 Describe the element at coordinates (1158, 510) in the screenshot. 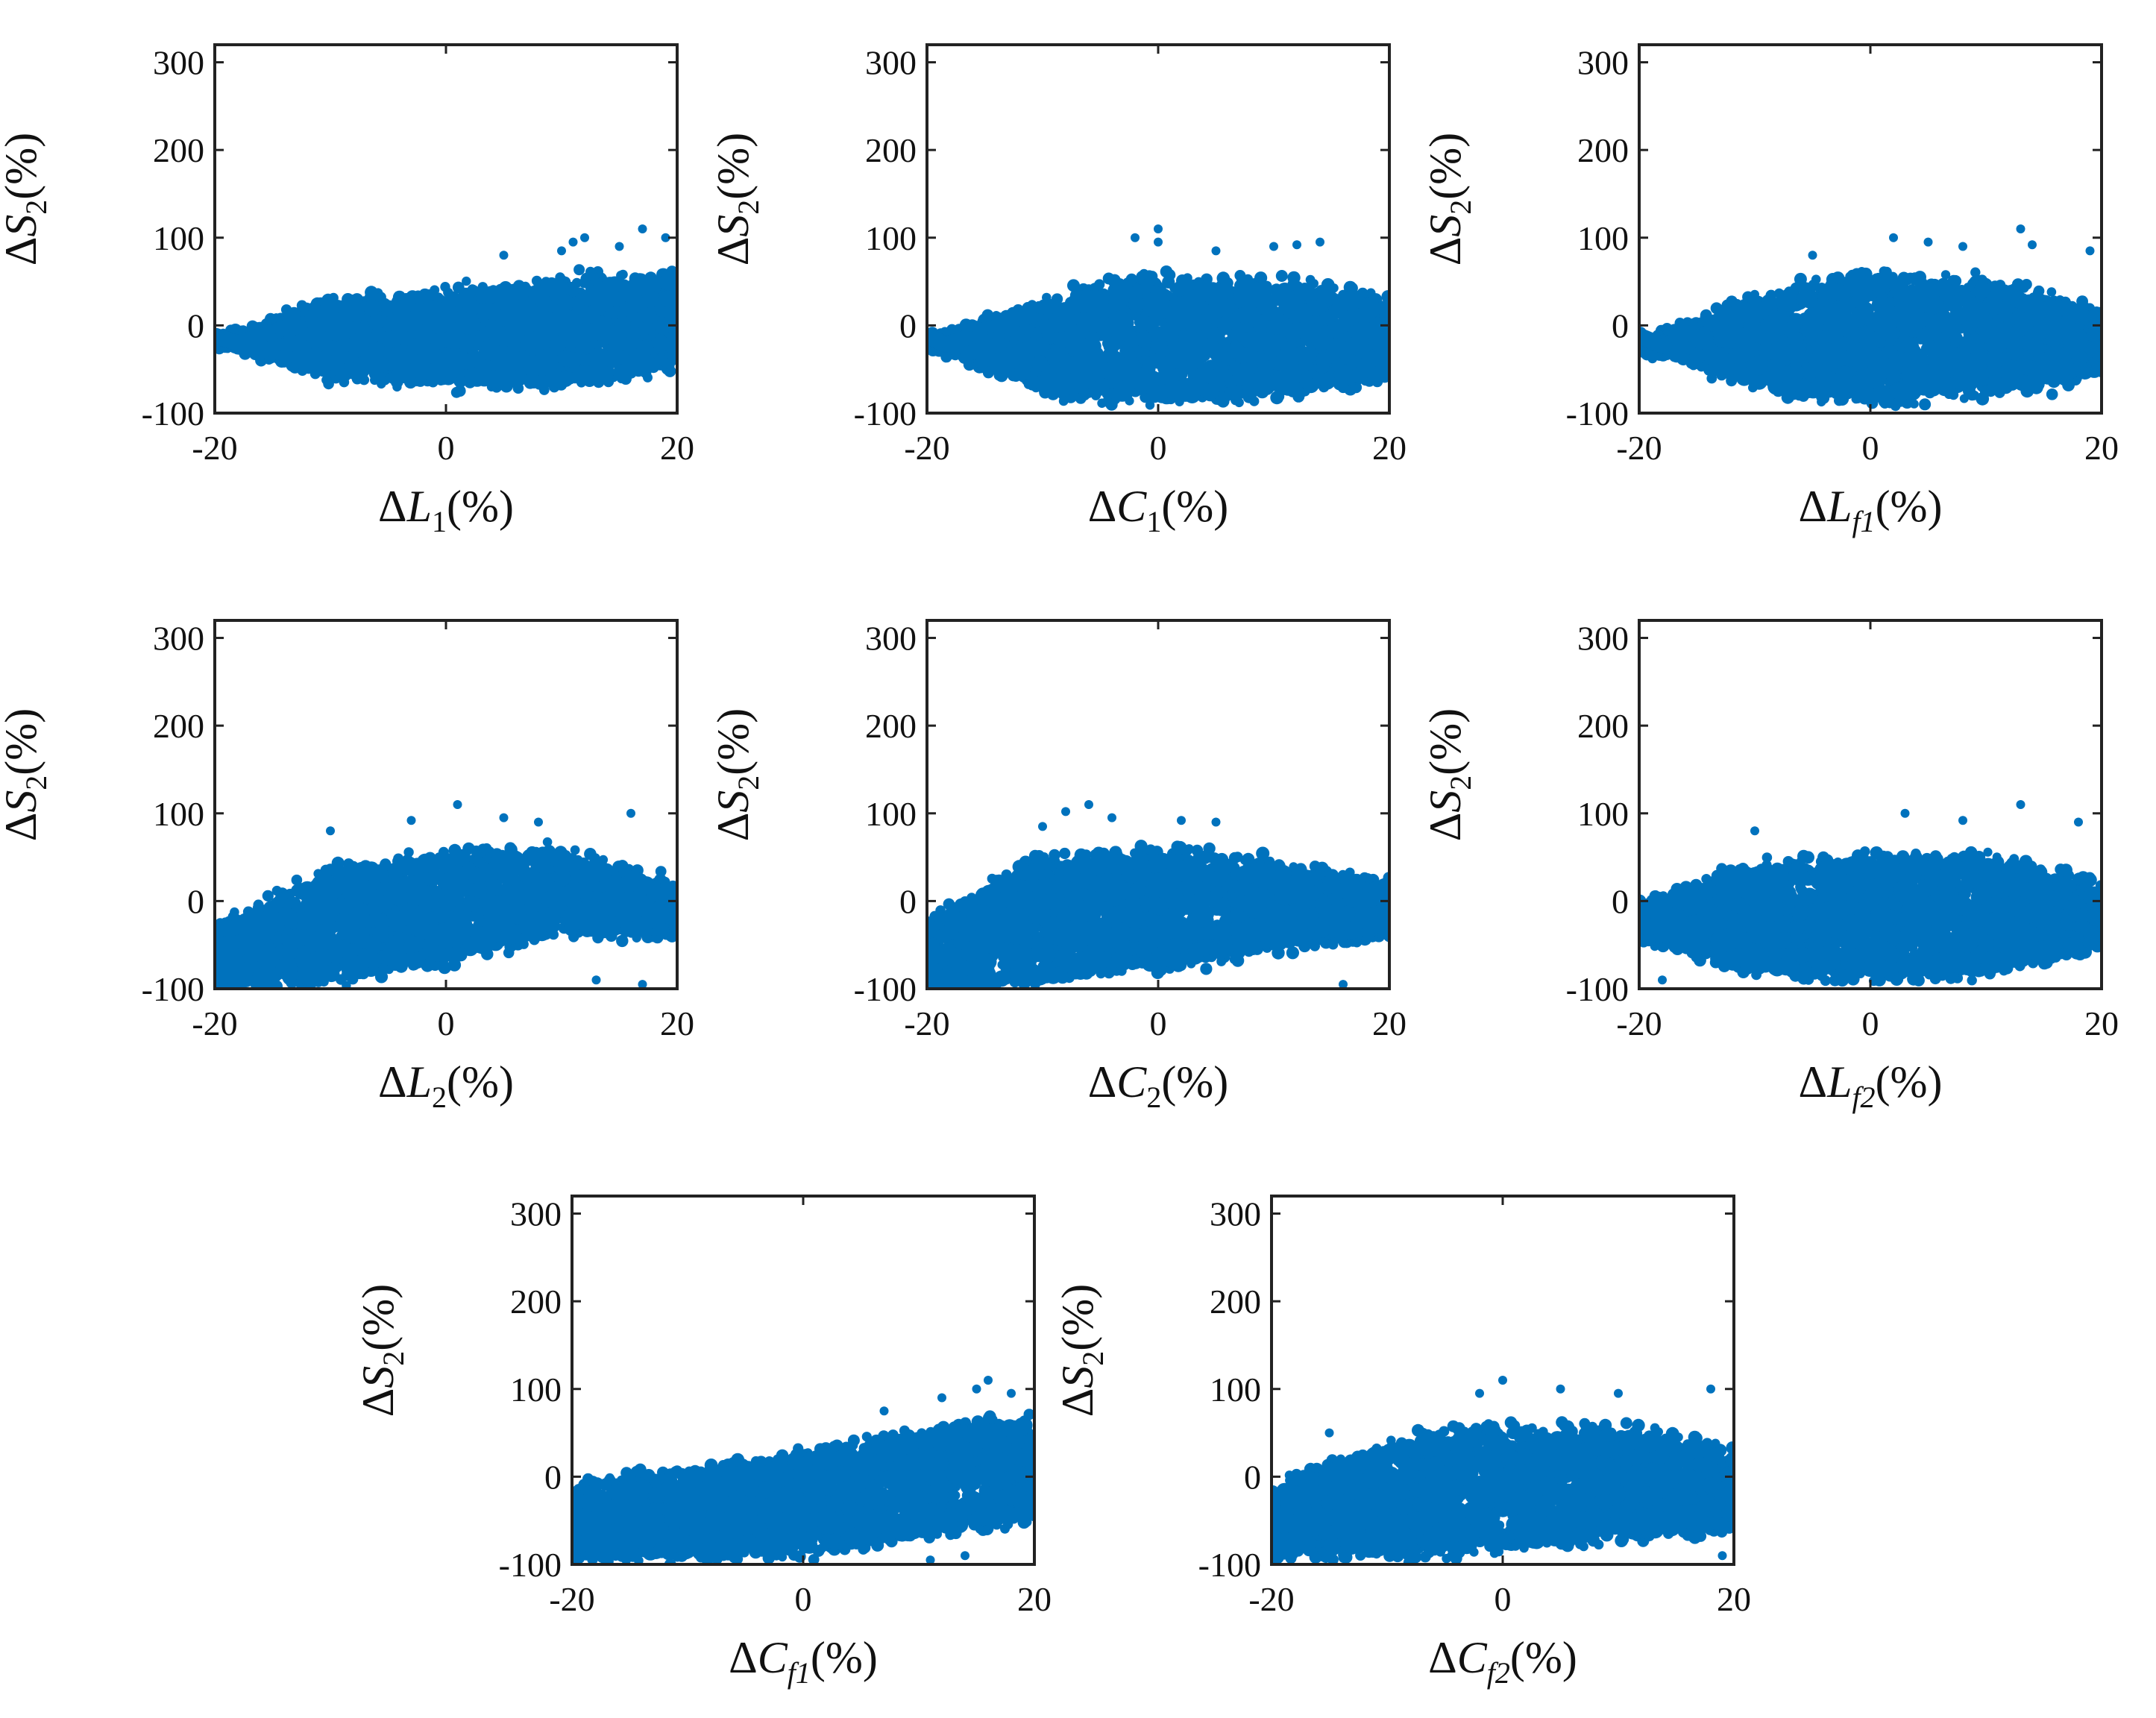

I see `x-axis-label: ΔC1(%)` at that location.